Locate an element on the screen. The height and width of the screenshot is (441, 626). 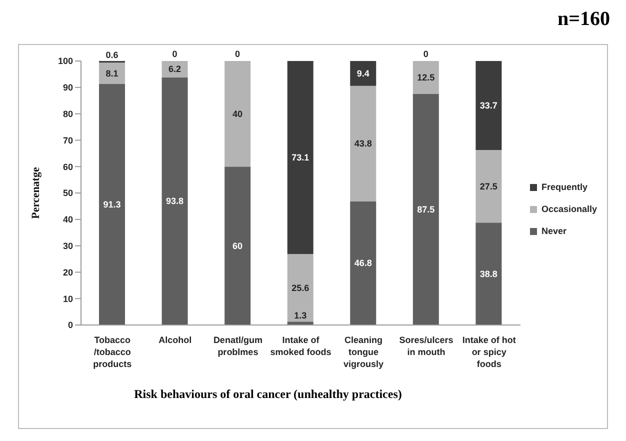
data-label: 12.5 is located at coordinates (426, 77).